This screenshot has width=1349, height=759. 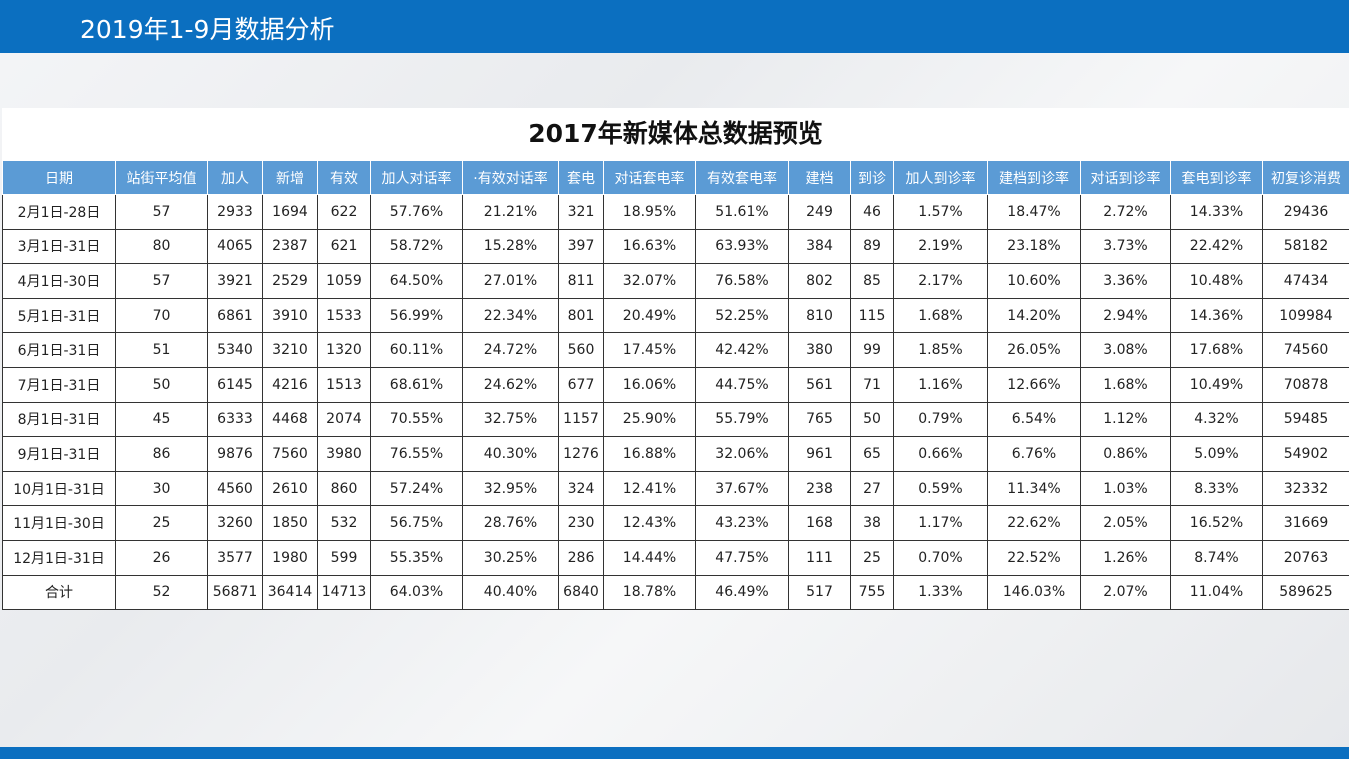 I want to click on table-cell: 3210, so click(x=290, y=350).